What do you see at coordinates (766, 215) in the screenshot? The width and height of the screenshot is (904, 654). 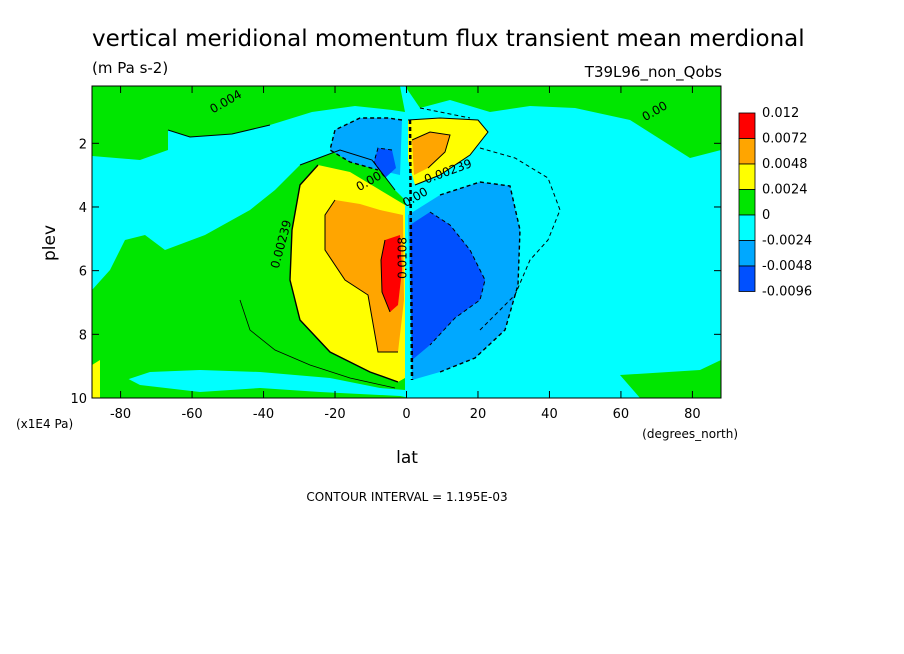 I see `legend-level-label: 0` at bounding box center [766, 215].